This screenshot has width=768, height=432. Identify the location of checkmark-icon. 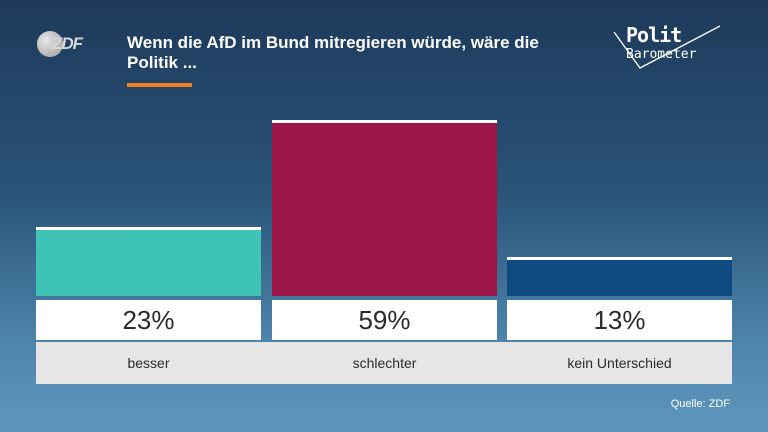
(667, 47).